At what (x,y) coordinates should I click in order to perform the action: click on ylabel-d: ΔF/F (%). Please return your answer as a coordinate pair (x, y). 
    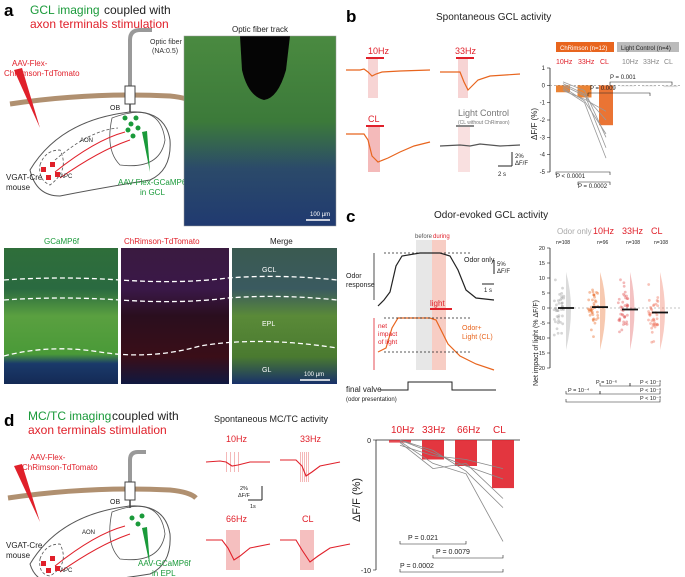
    Looking at the image, I should click on (357, 500).